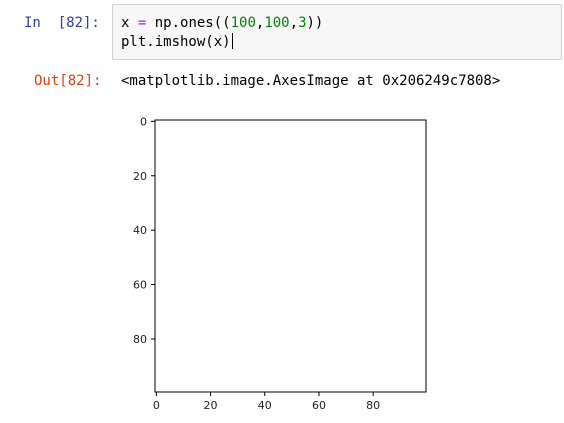  What do you see at coordinates (176, 42) in the screenshot?
I see `code-token: plt.imshow(x)` at bounding box center [176, 42].